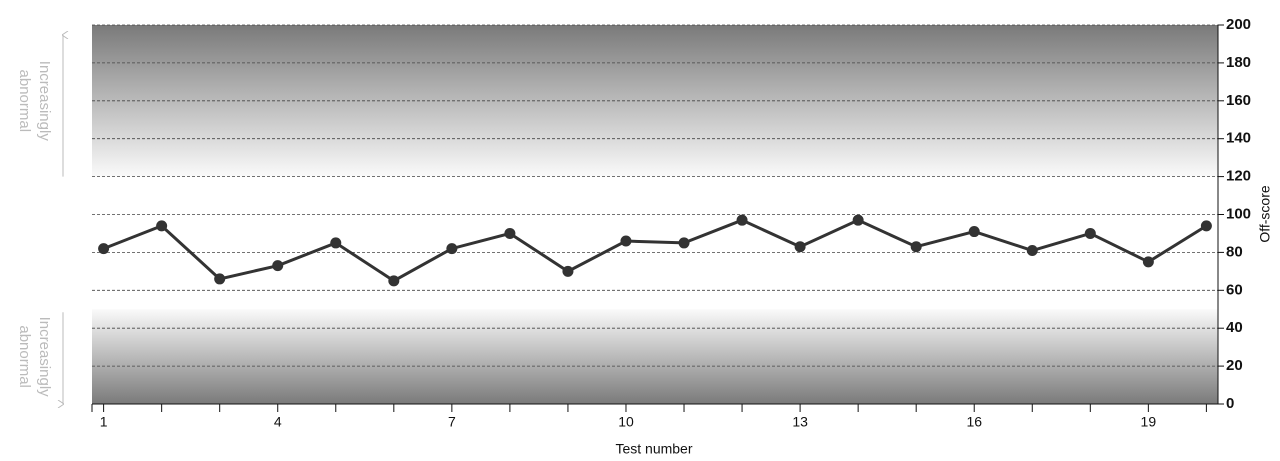 The image size is (1280, 461). What do you see at coordinates (1149, 422) in the screenshot?
I see `x-tick-label: 19` at bounding box center [1149, 422].